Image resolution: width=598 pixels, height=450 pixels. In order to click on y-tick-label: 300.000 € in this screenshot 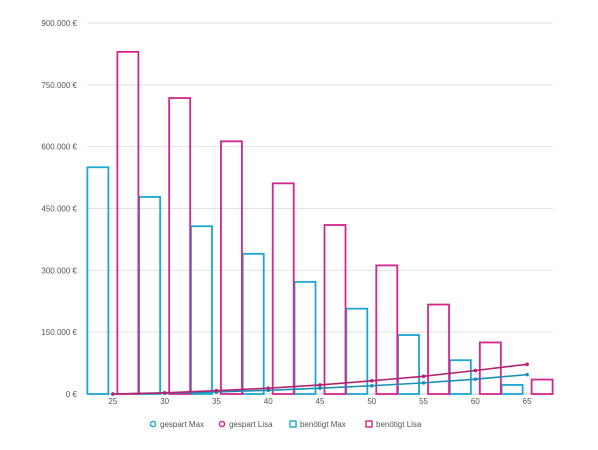, I will do `click(59, 270)`.